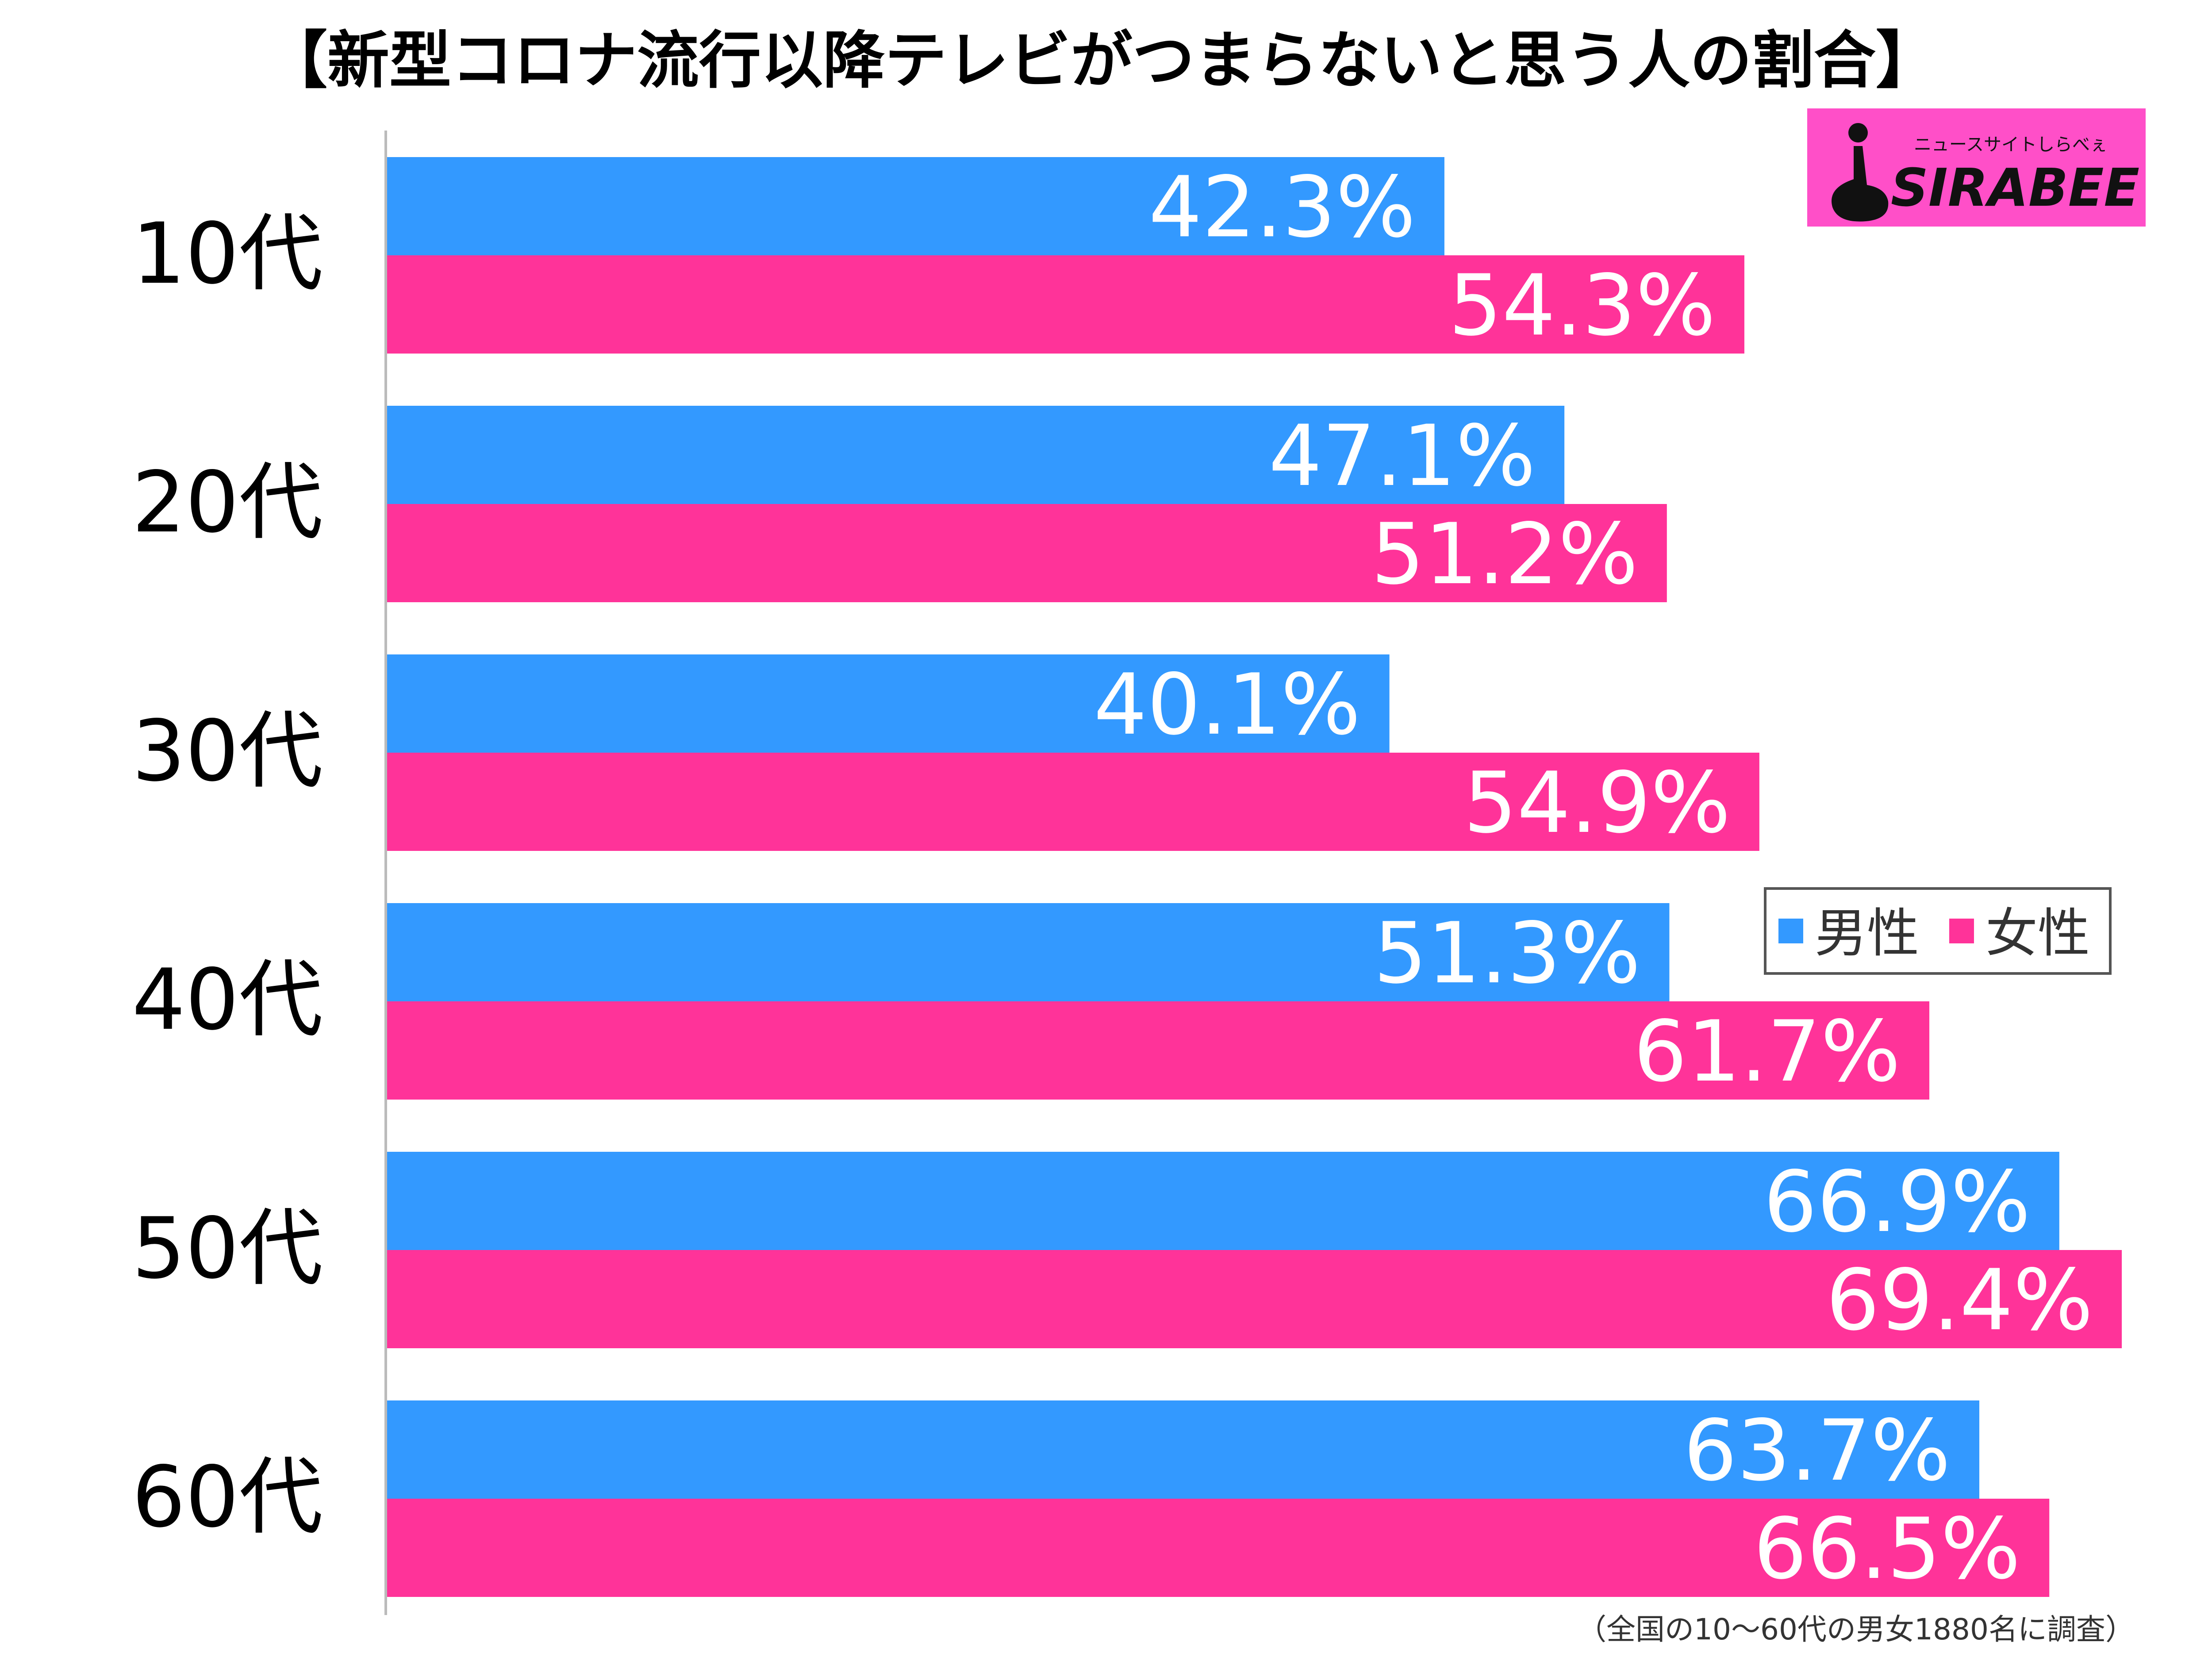  I want to click on footnote: （全国の10〜60代の男女1880名に調査）, so click(1856, 1629).